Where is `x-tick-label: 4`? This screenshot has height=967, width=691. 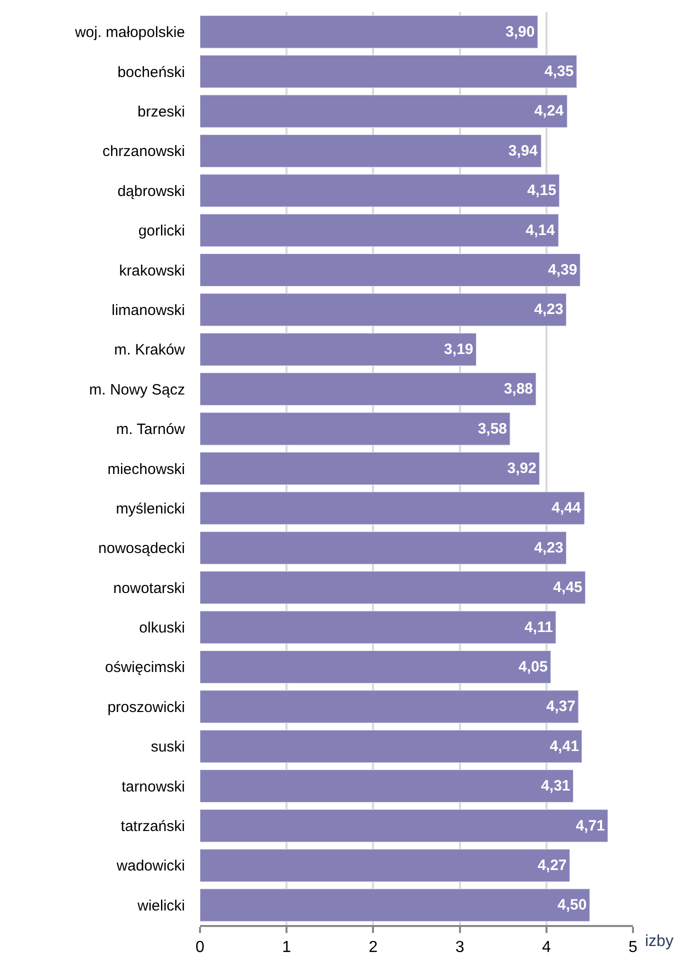
x-tick-label: 4 is located at coordinates (546, 947).